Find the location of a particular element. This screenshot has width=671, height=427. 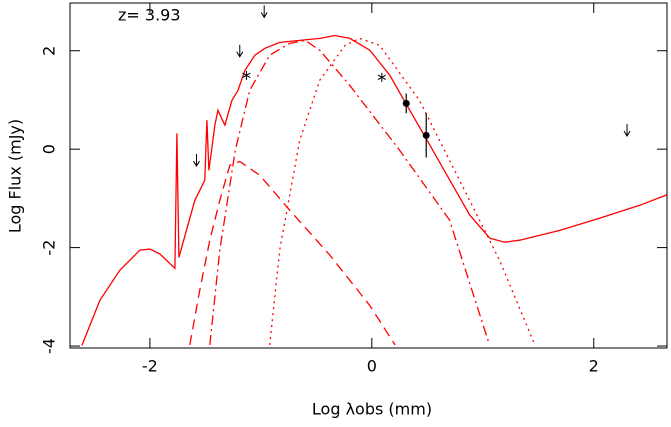

sed-curve is located at coordinates (292, 253).